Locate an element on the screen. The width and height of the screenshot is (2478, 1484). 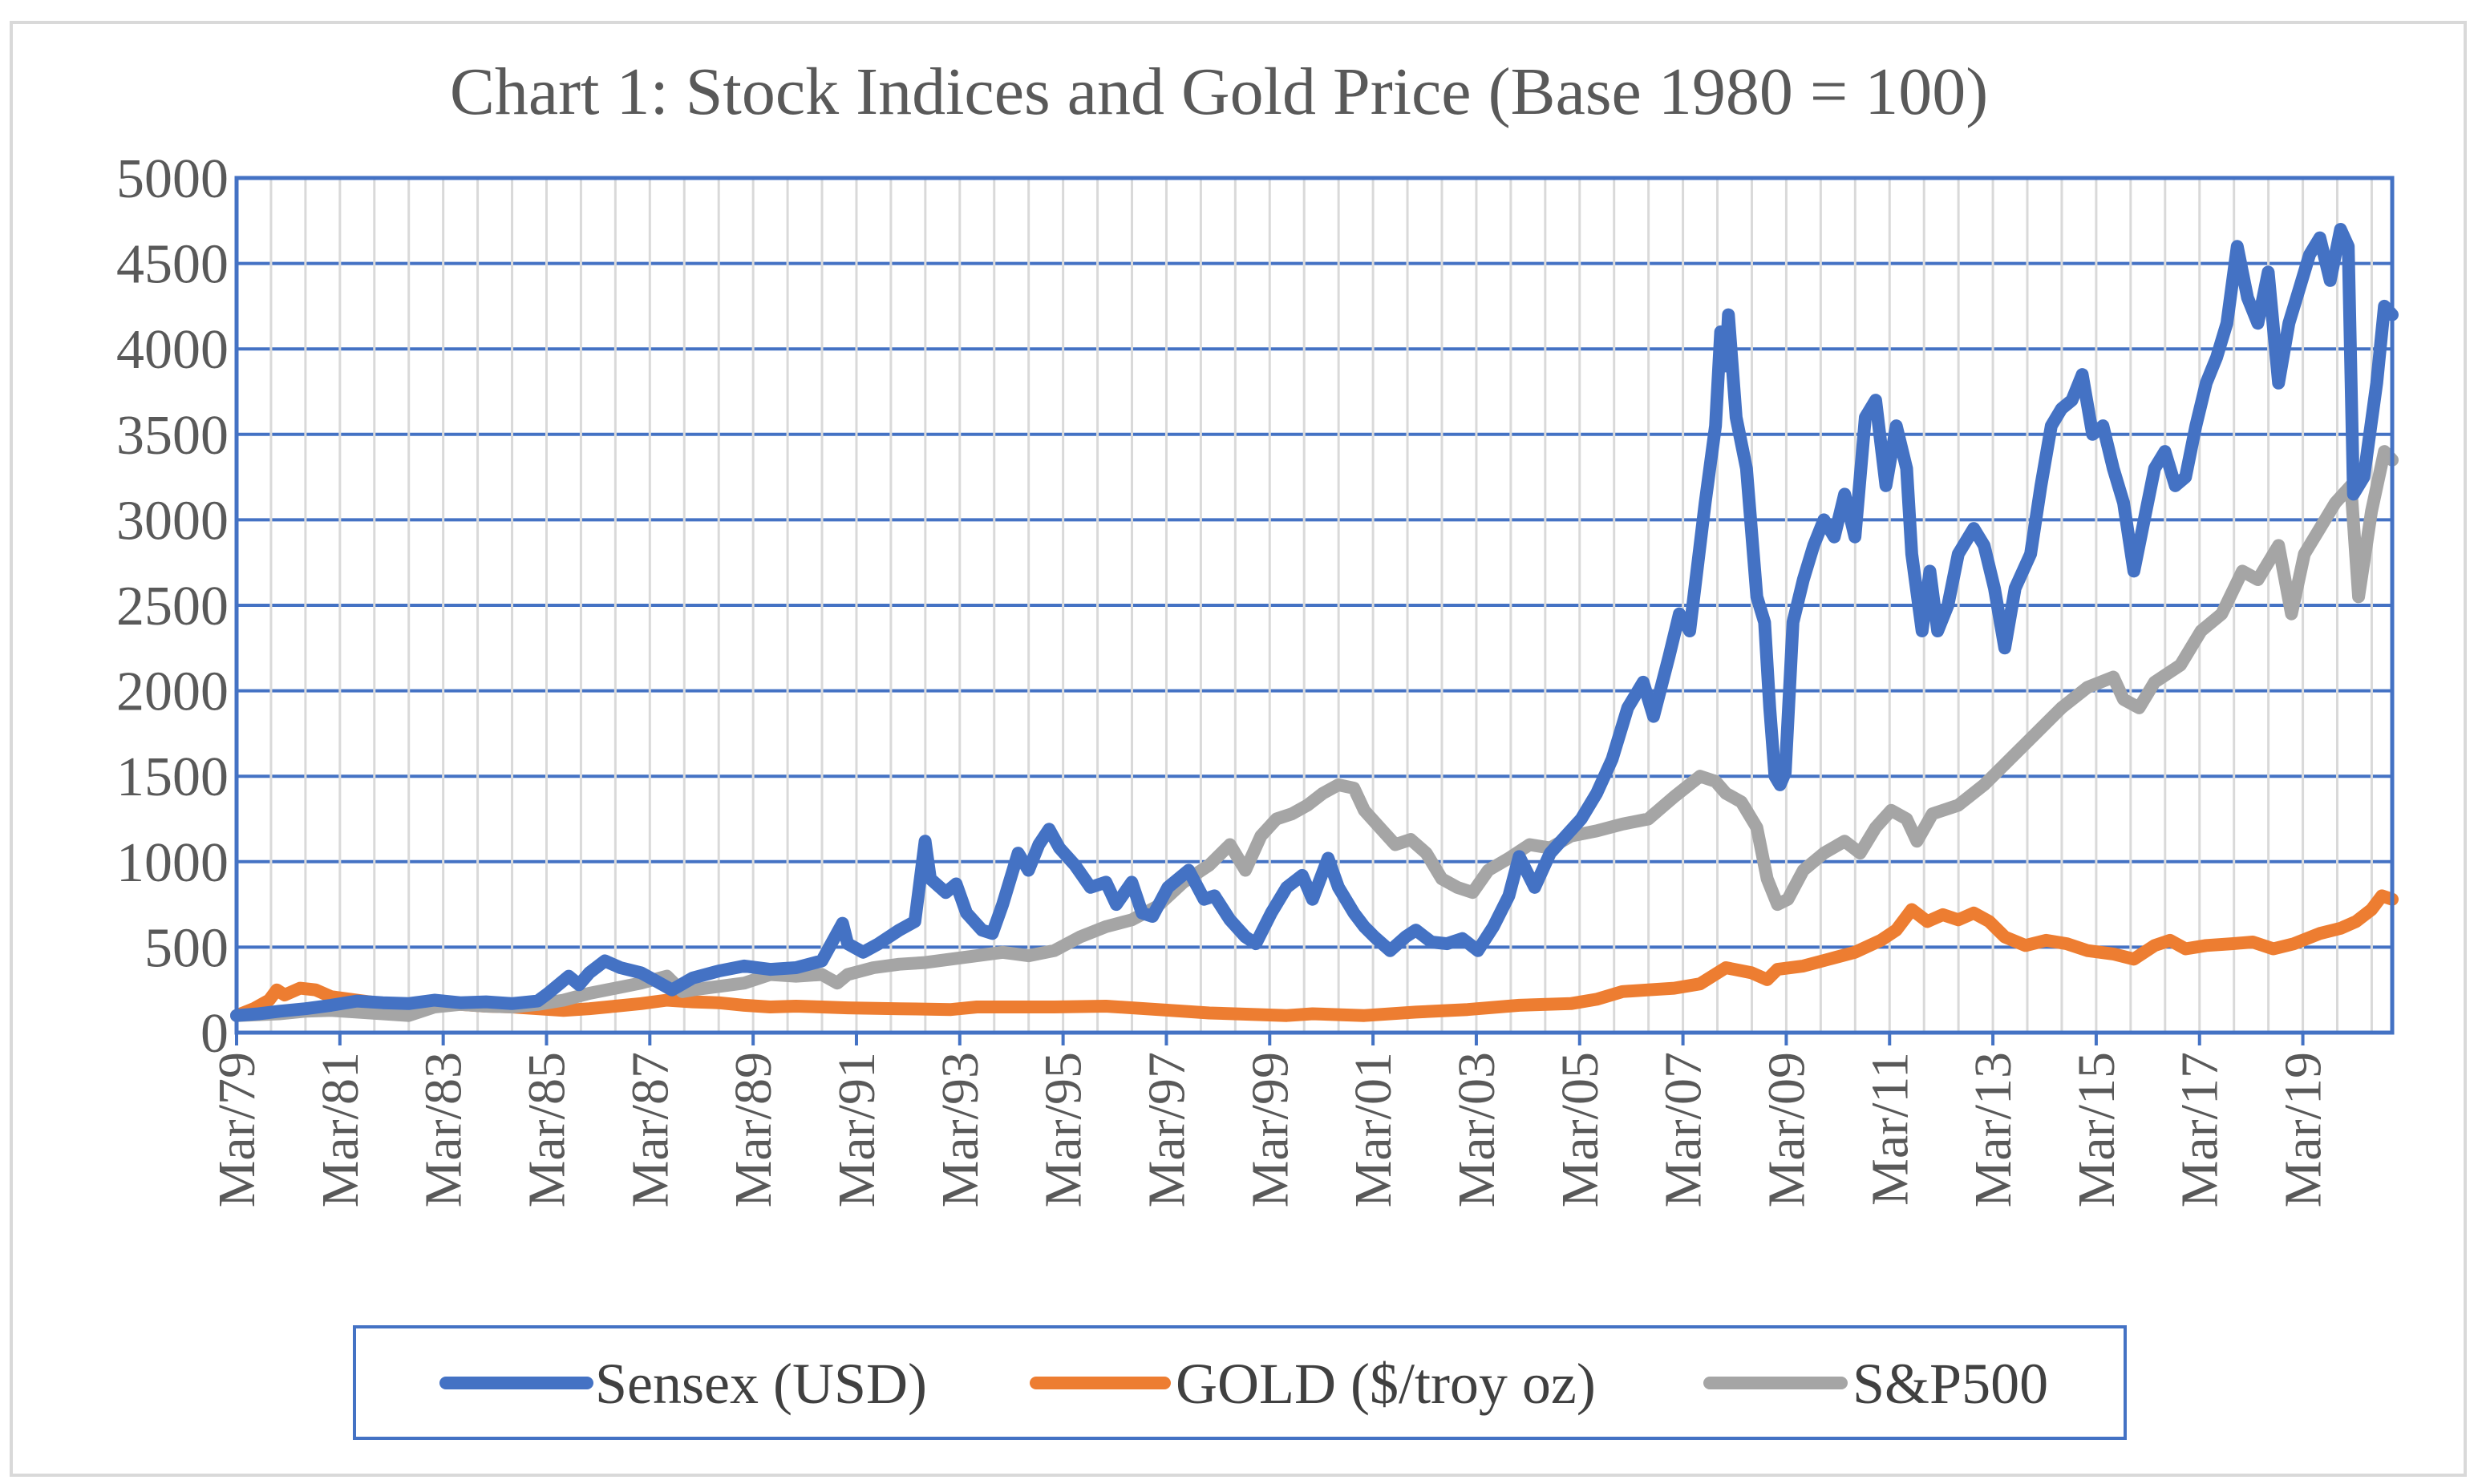
y-tick-label: 1000 is located at coordinates (172, 863).